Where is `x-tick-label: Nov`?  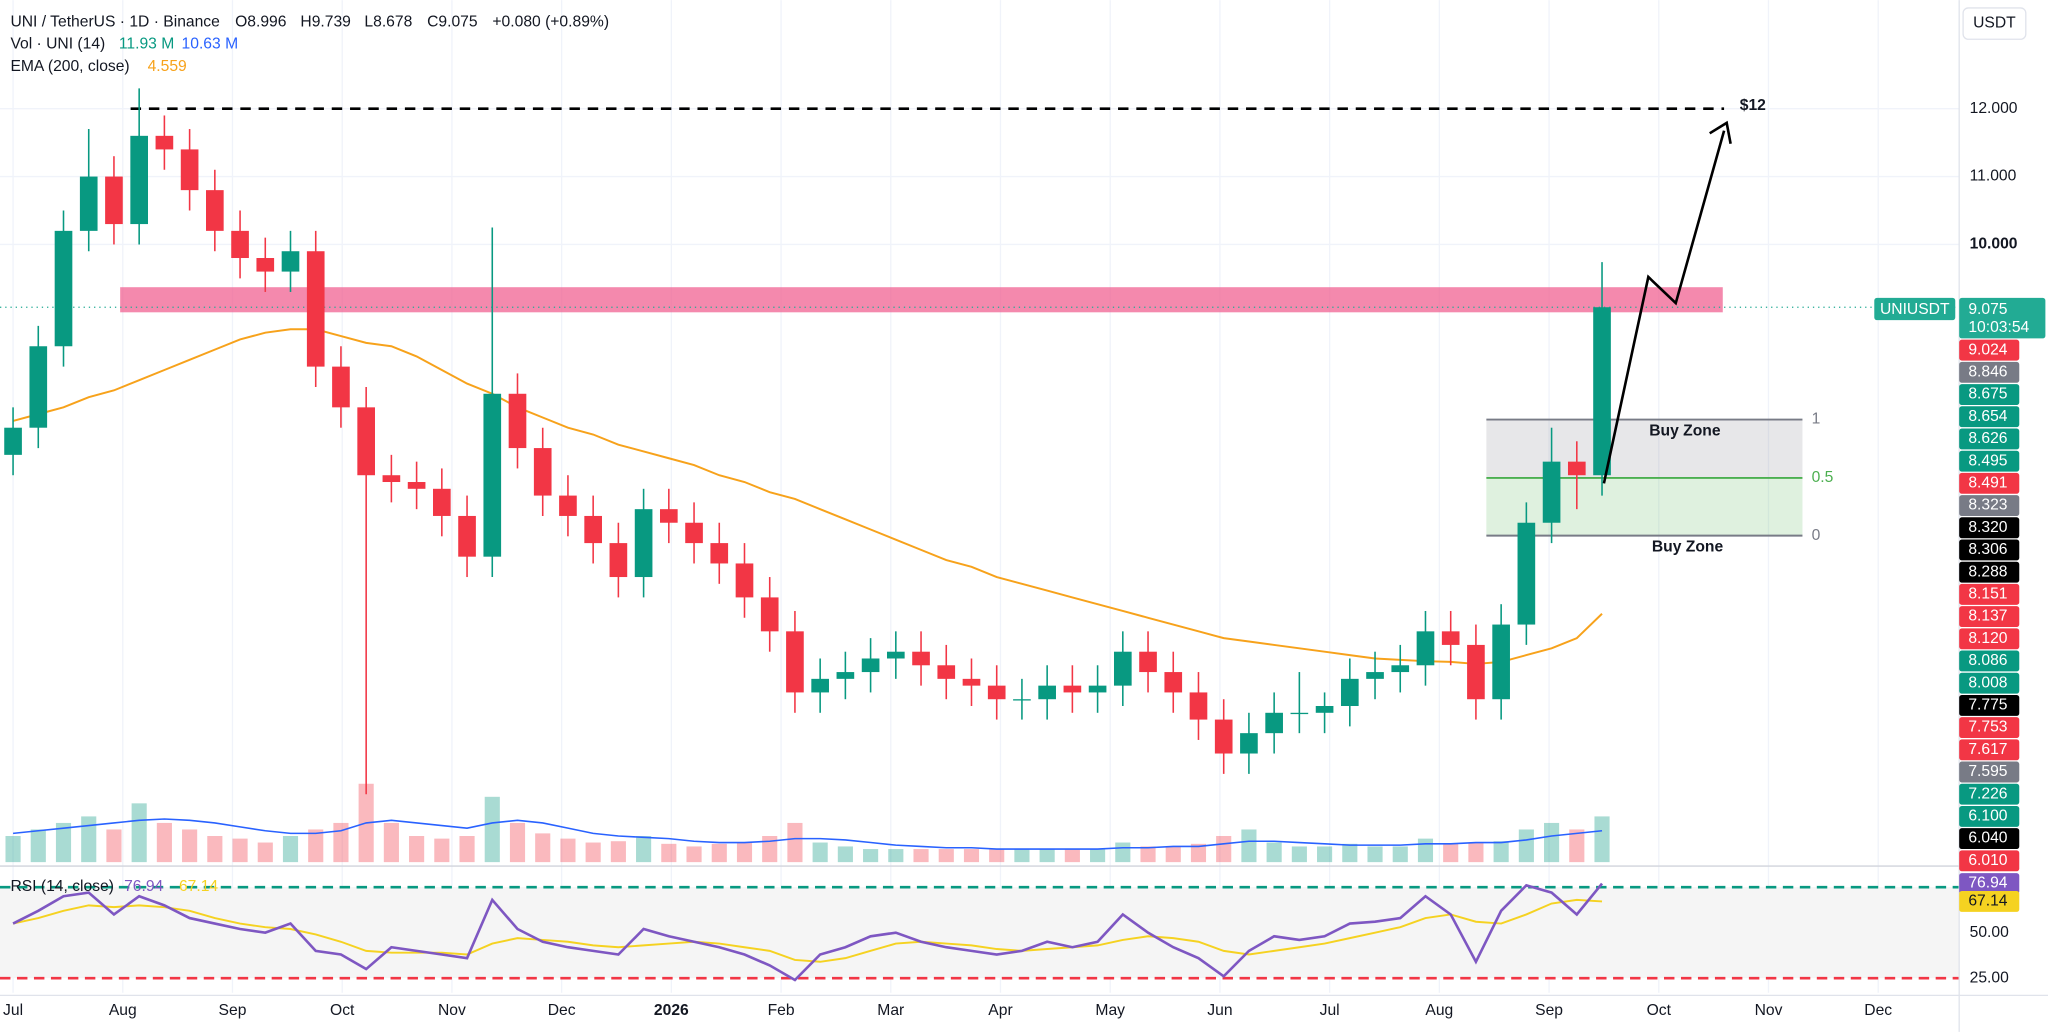 x-tick-label: Nov is located at coordinates (1769, 1010).